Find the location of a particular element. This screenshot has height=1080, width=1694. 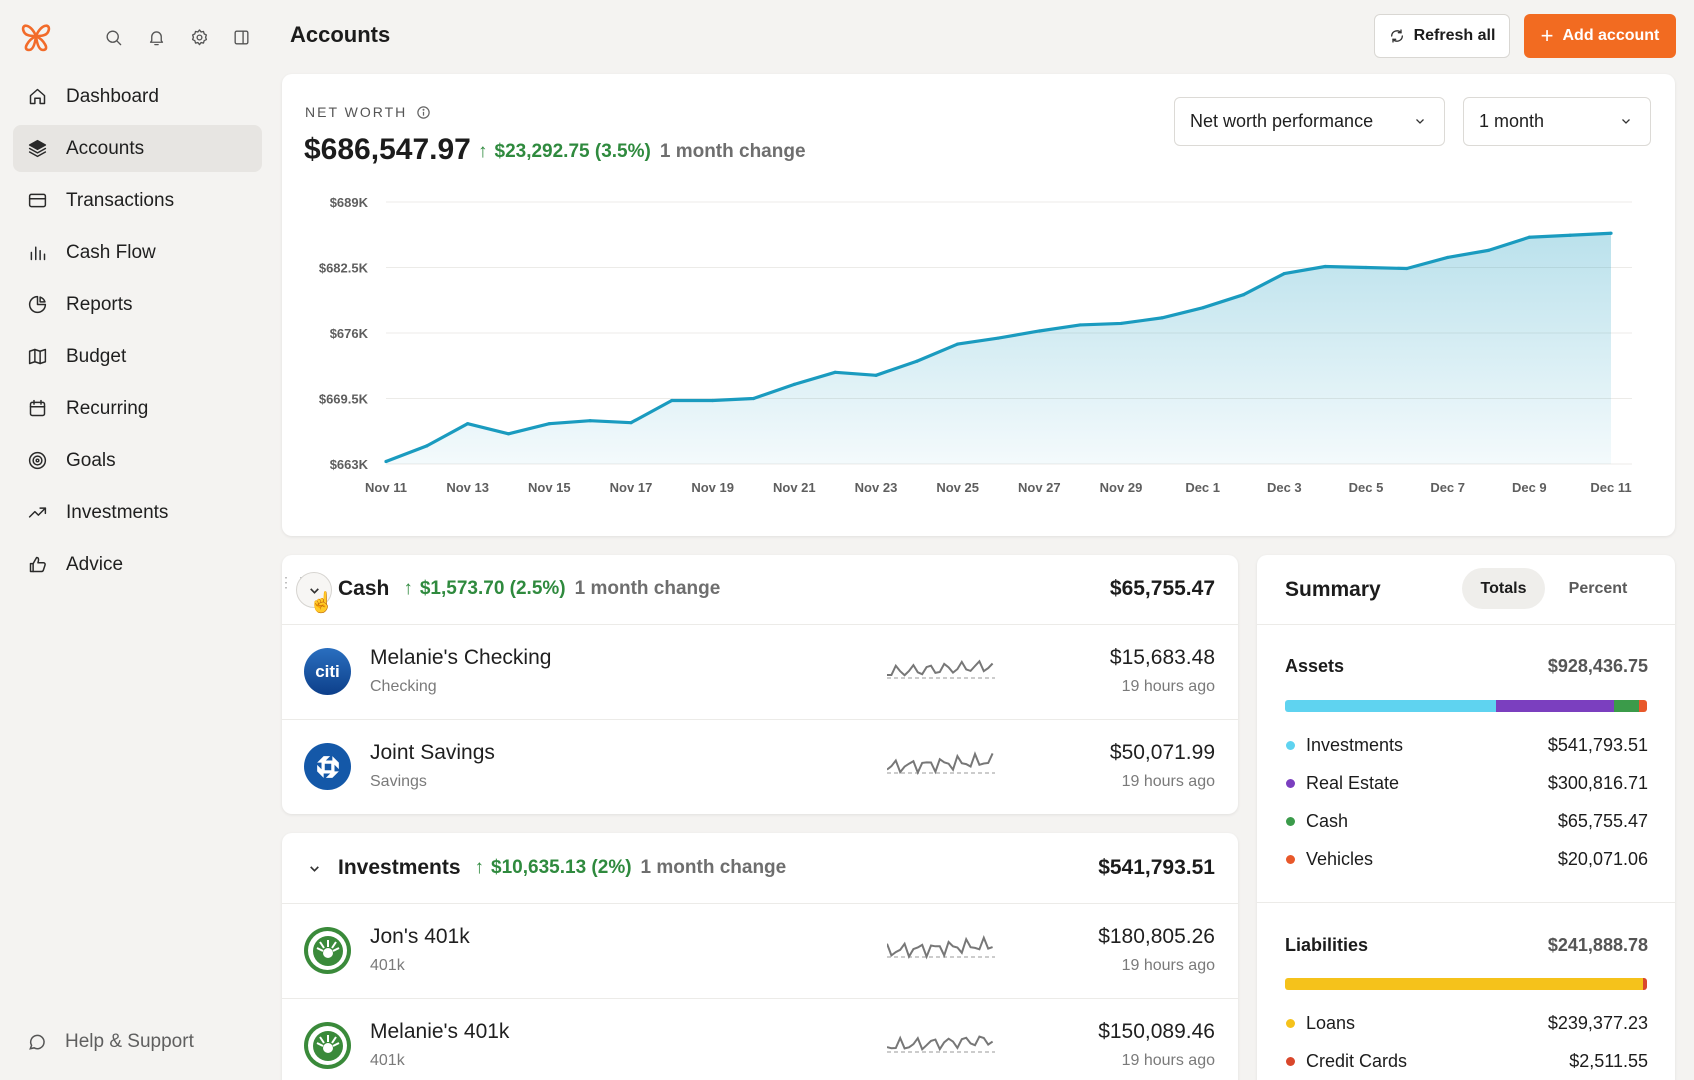

summary-row-label: Loans is located at coordinates (1331, 1023).